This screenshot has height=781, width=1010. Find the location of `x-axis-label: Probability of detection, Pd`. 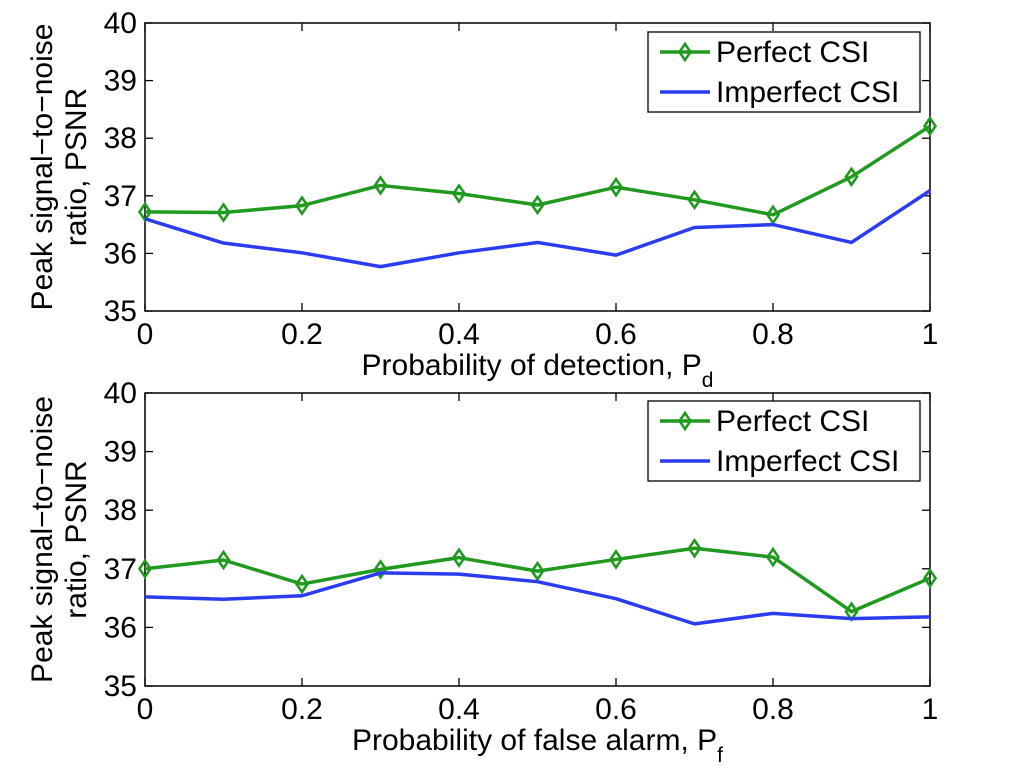

x-axis-label: Probability of detection, Pd is located at coordinates (538, 370).